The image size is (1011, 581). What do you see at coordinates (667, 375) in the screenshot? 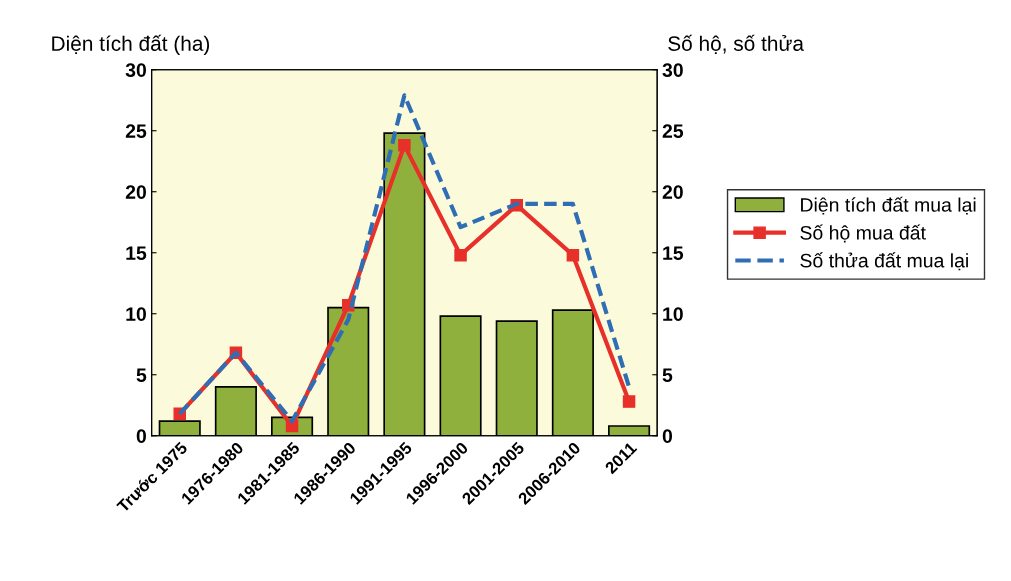
I see `y2-tick-label: 5` at bounding box center [667, 375].